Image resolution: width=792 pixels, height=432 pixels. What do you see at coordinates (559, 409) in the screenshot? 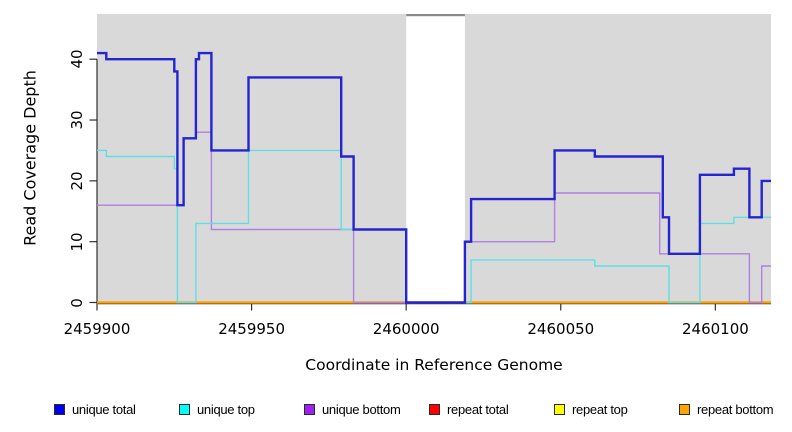
I see `legend-swatch-repeat-top` at bounding box center [559, 409].